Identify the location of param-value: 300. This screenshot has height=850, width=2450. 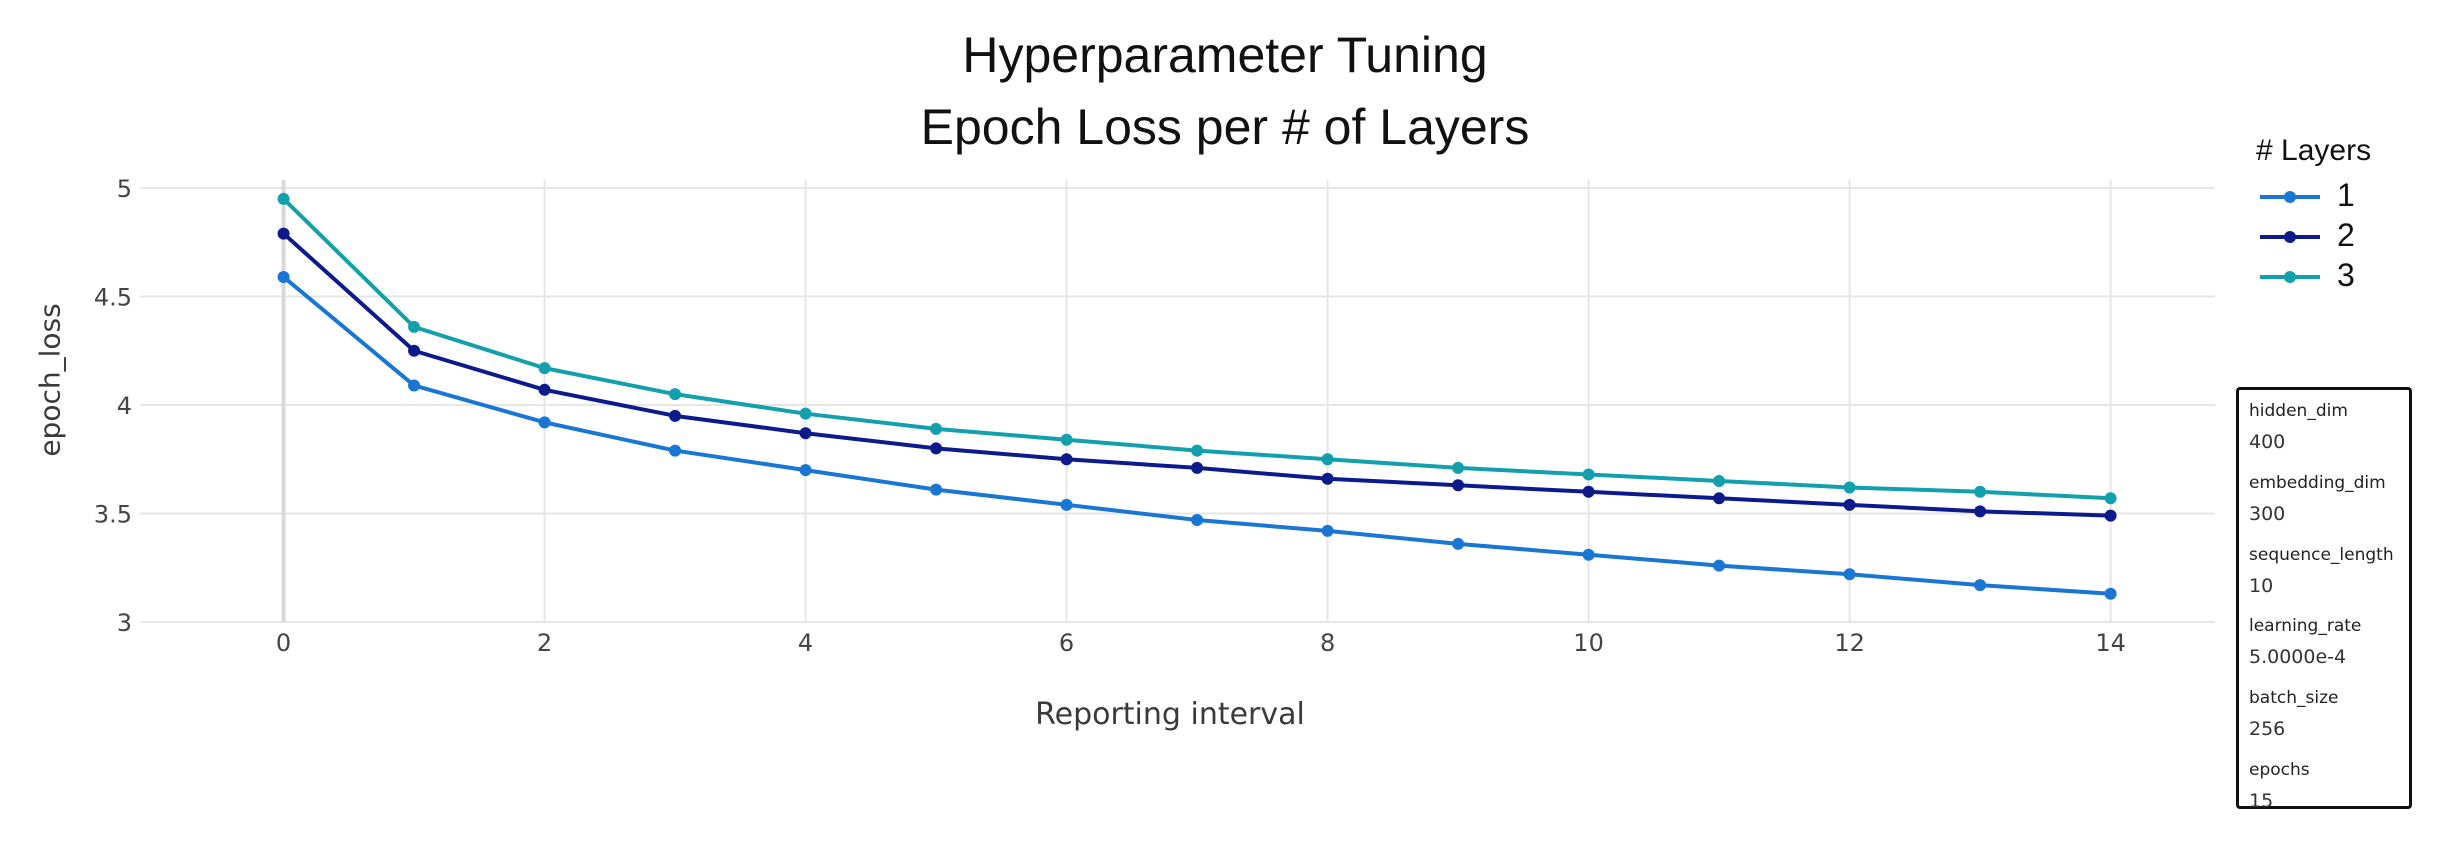
(2267, 514).